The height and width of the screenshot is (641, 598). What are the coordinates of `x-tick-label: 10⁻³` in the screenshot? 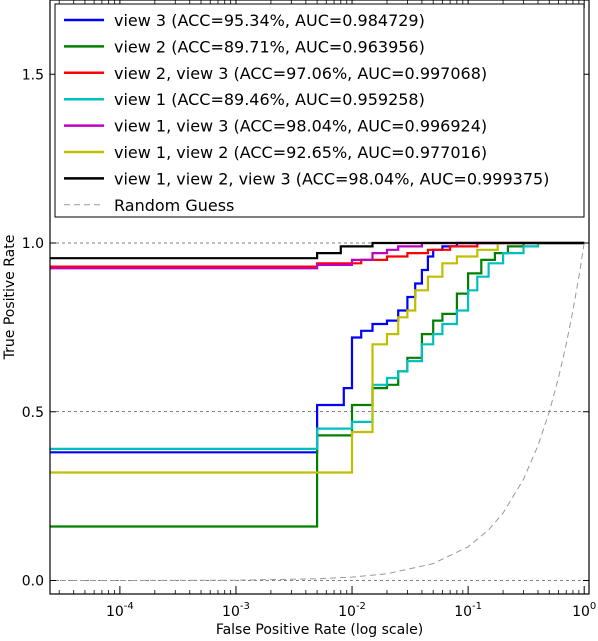 It's located at (236, 610).